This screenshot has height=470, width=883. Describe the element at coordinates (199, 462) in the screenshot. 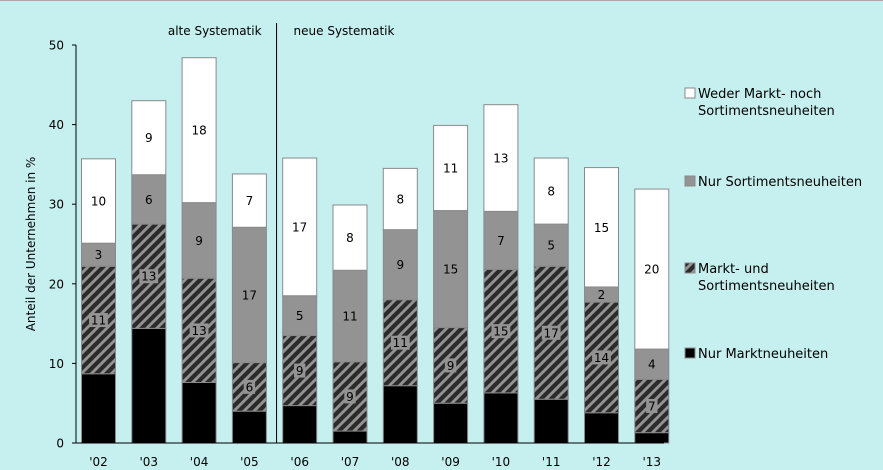

I see `x-tick-label: '04` at that location.